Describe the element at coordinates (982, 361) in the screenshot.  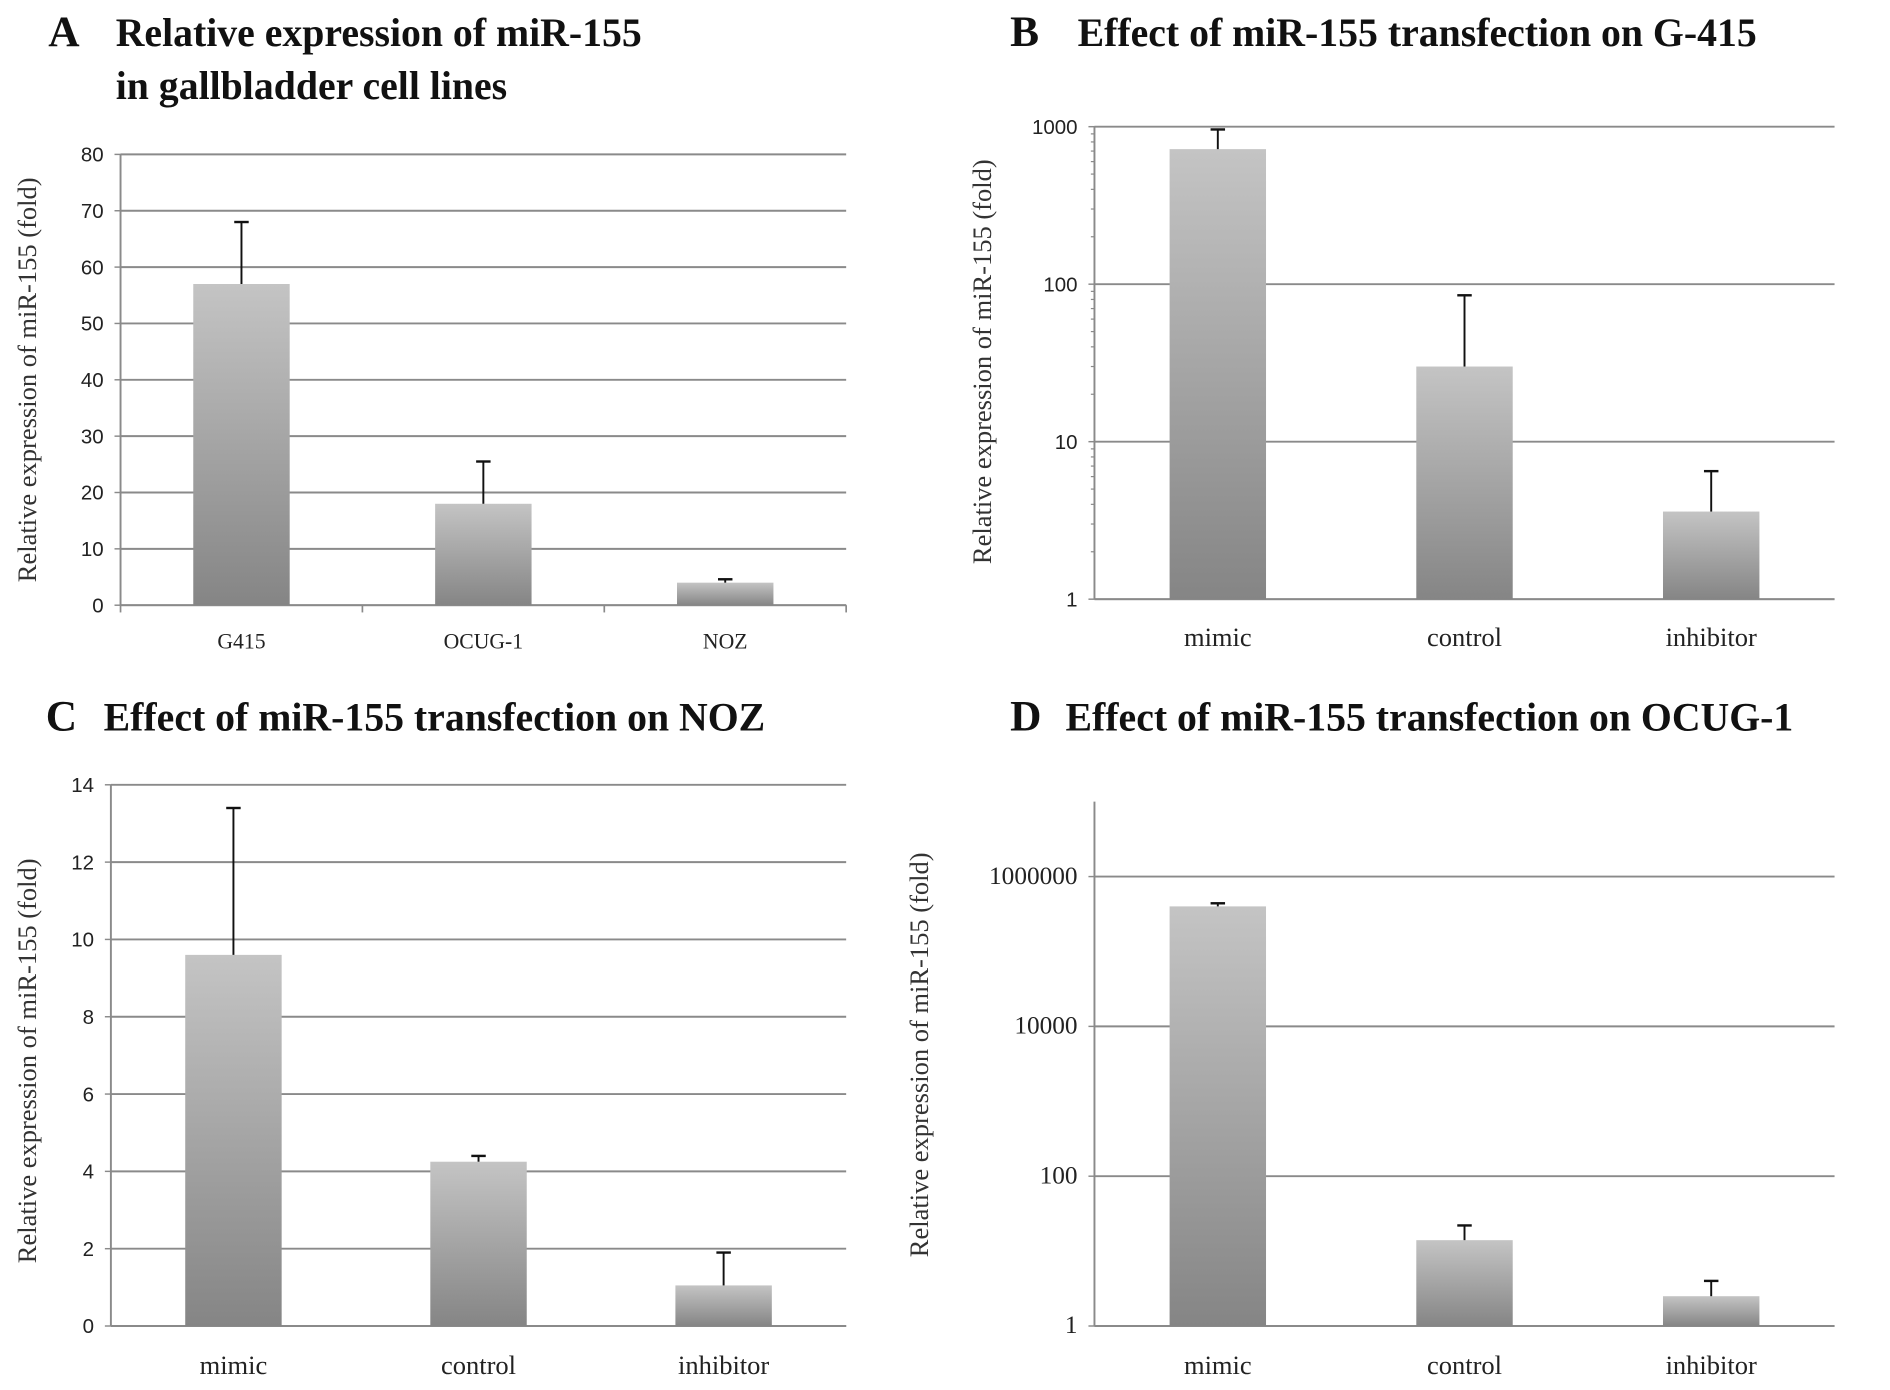
I see `panel-b-ylabel: Relative expression of miR-155 (fold)` at that location.